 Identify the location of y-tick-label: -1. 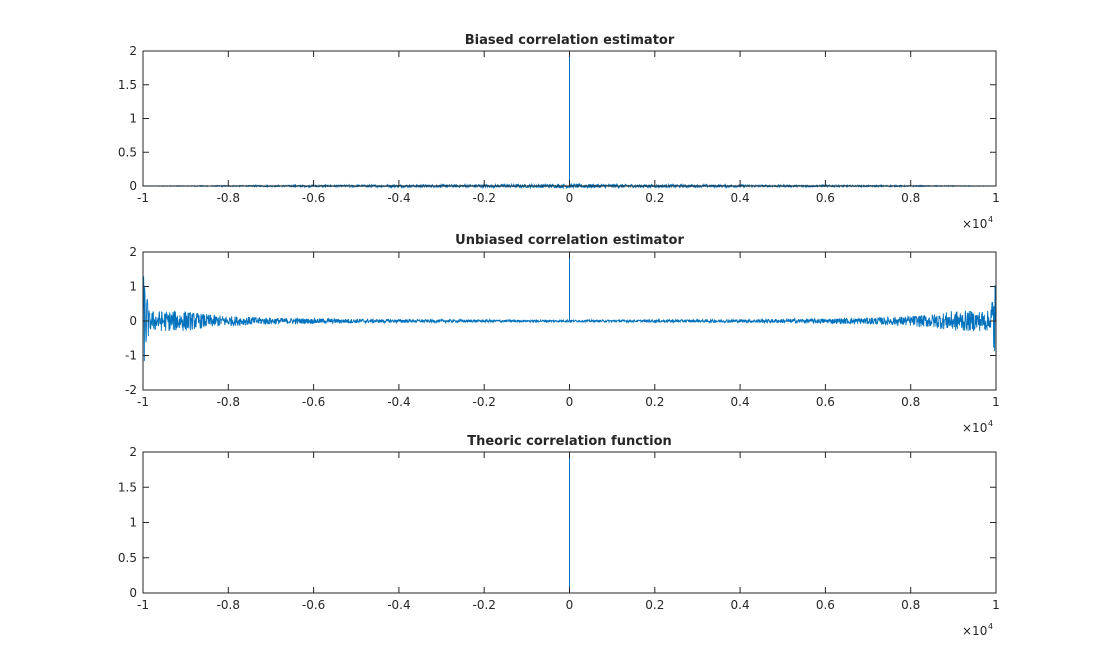
(131, 356).